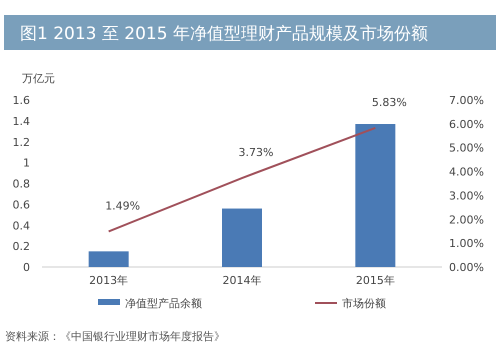  Describe the element at coordinates (466, 172) in the screenshot. I see `y2-tick-label: 4.00%` at that location.